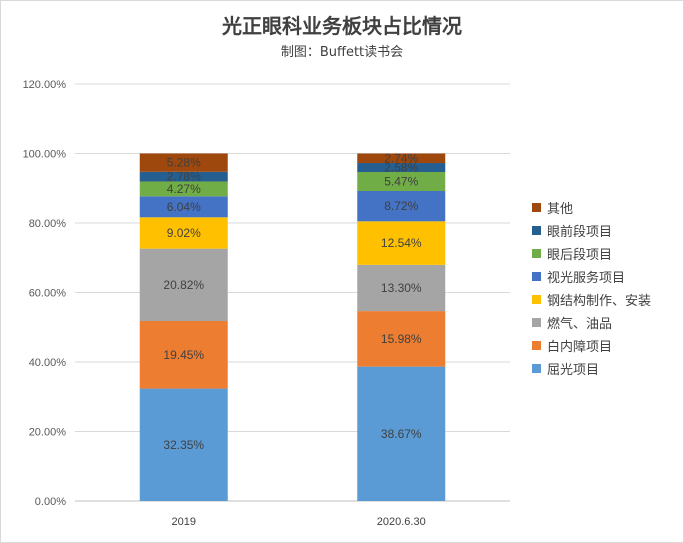 This screenshot has width=684, height=543. Describe the element at coordinates (342, 26) in the screenshot. I see `chart-title: 光正眼科业务板块占比情况` at that location.